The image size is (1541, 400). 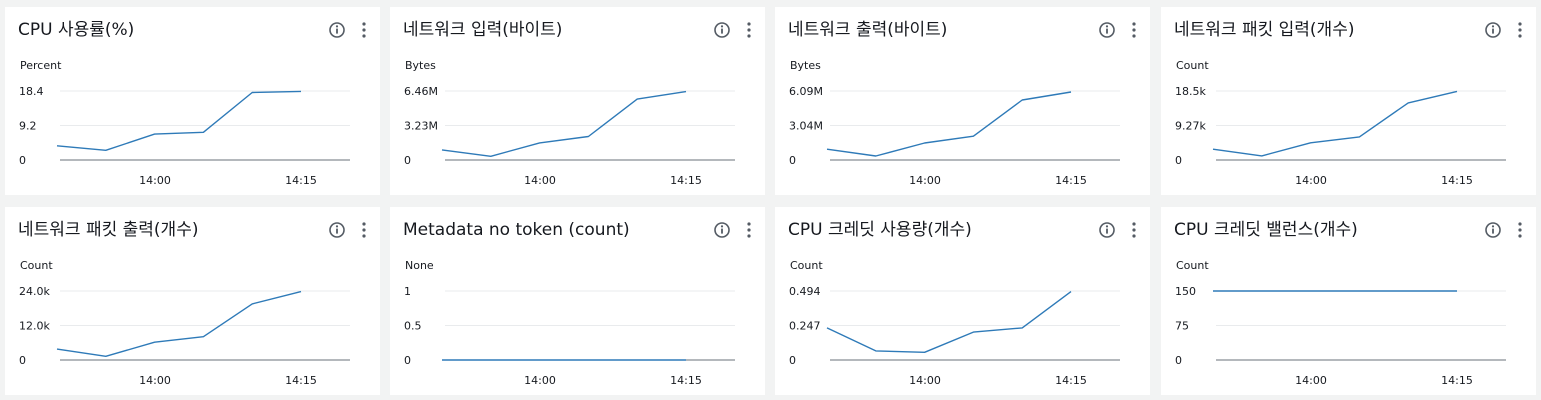 I want to click on line-chart: 0 3.04M 6.09M 14:00 14:15, so click(x=954, y=136).